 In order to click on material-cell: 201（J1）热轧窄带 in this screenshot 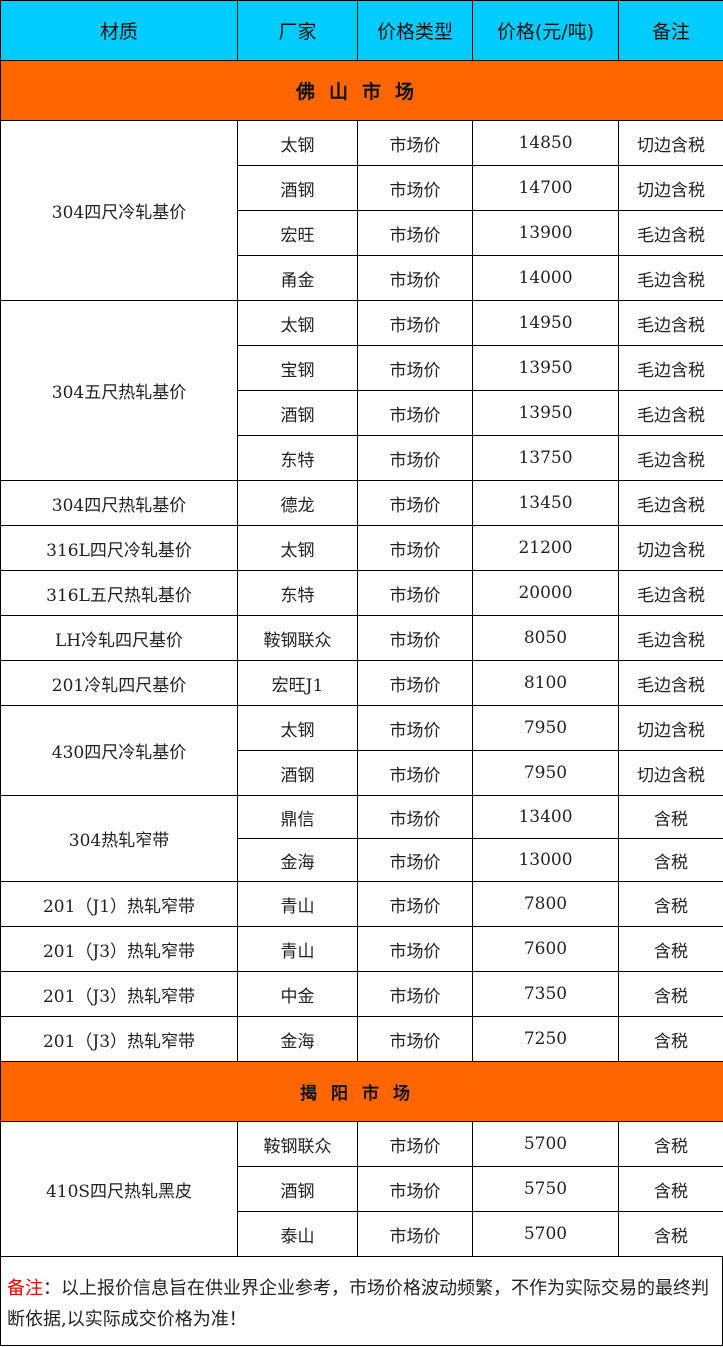, I will do `click(119, 904)`.